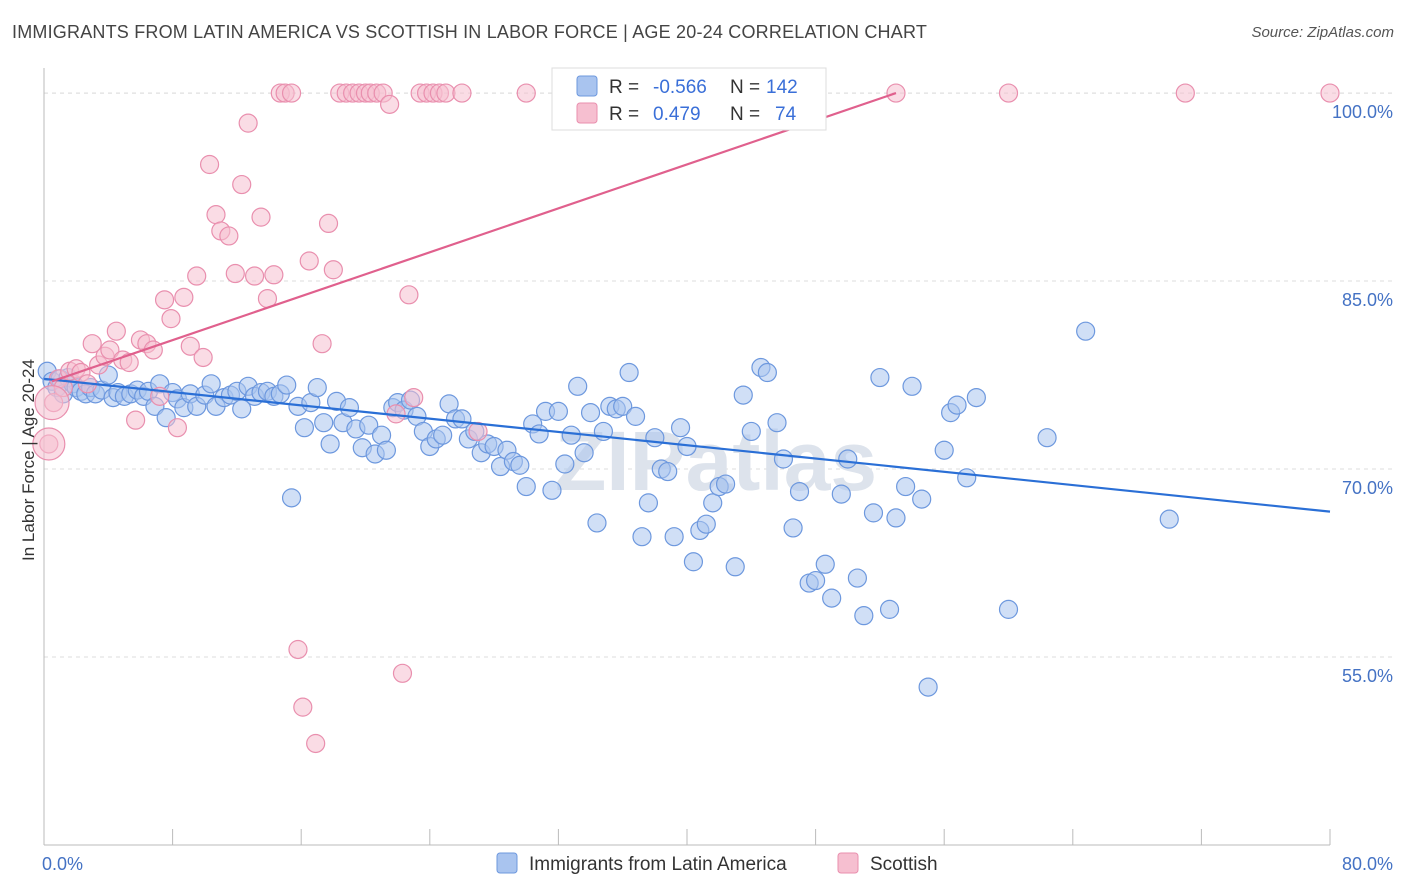 This screenshot has height=892, width=1406. Describe the element at coordinates (507, 863) in the screenshot. I see `legend-swatch-latin-america` at that location.